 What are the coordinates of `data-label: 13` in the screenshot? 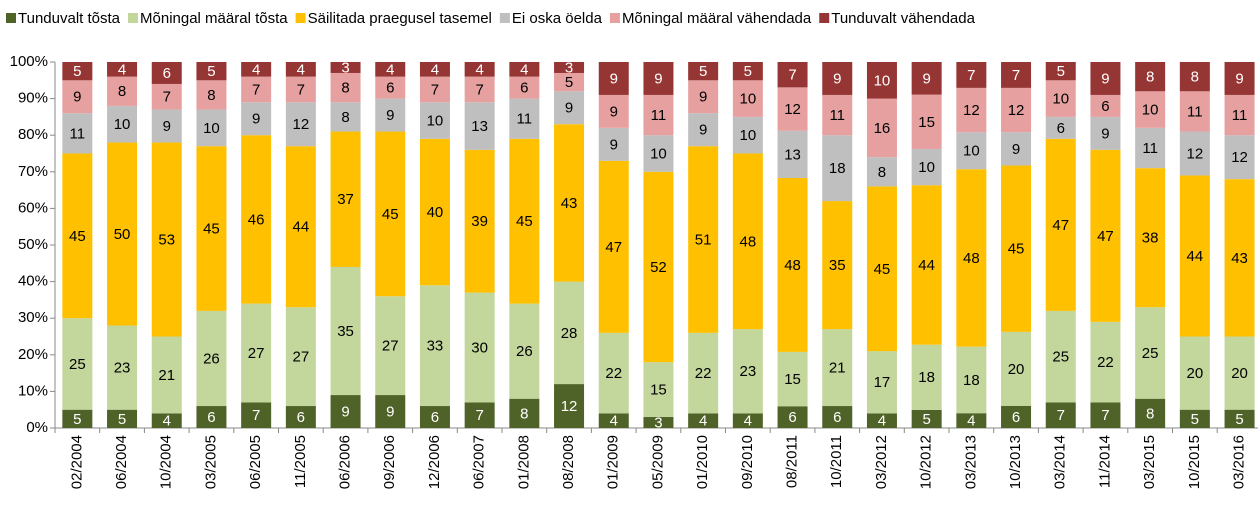 It's located at (479, 126).